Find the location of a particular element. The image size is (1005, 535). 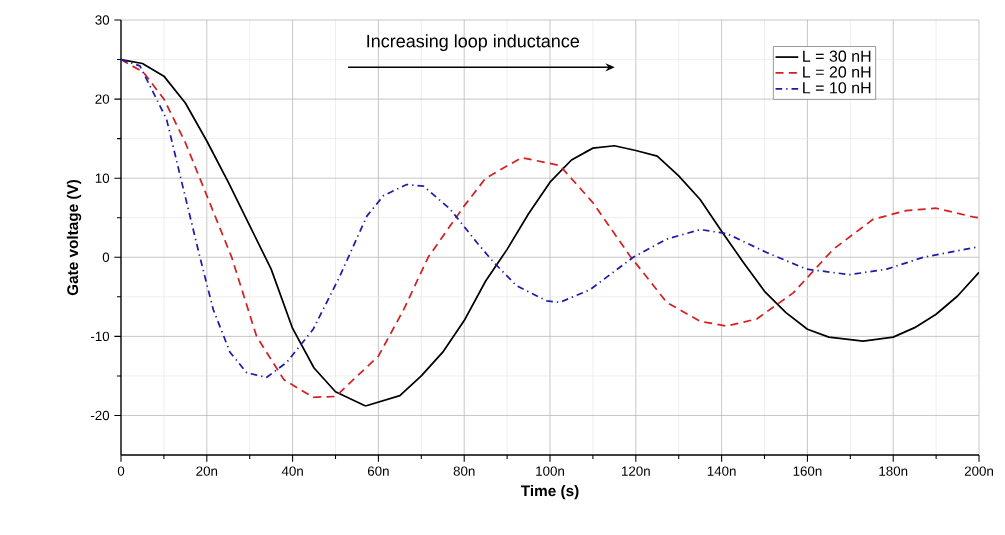

y-axis-title: Gate voltage (V) is located at coordinates (74, 237).